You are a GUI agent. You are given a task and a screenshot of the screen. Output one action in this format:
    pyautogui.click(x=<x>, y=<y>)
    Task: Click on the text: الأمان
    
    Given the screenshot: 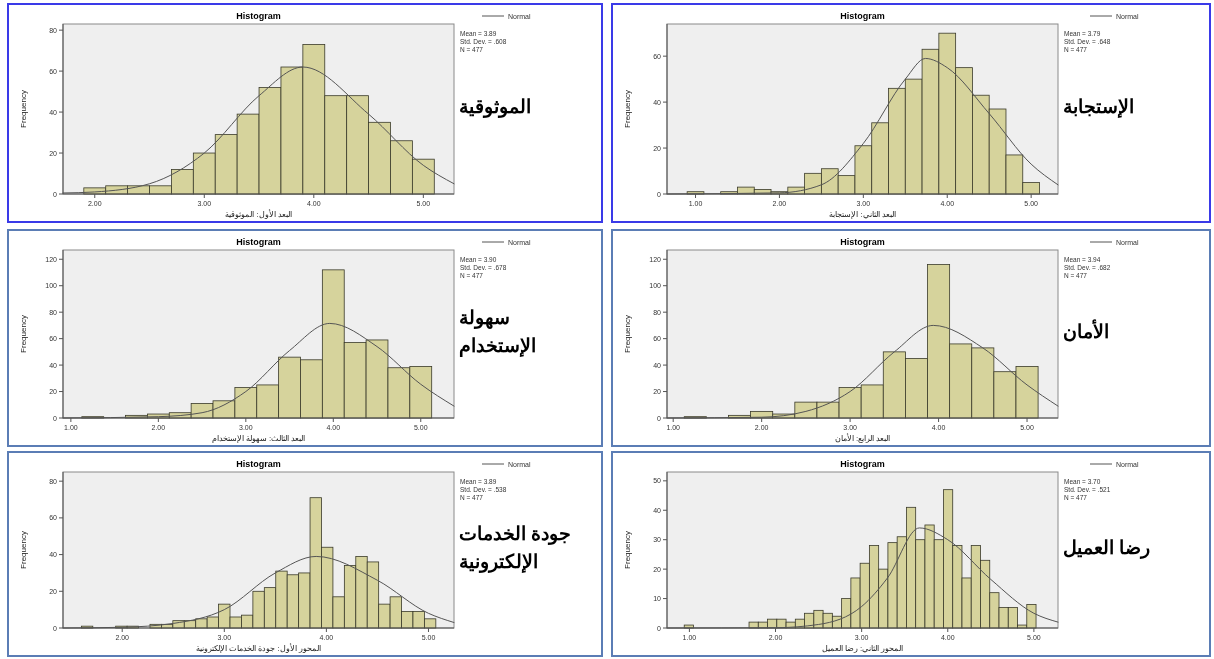 What is the action you would take?
    pyautogui.click(x=1086, y=330)
    